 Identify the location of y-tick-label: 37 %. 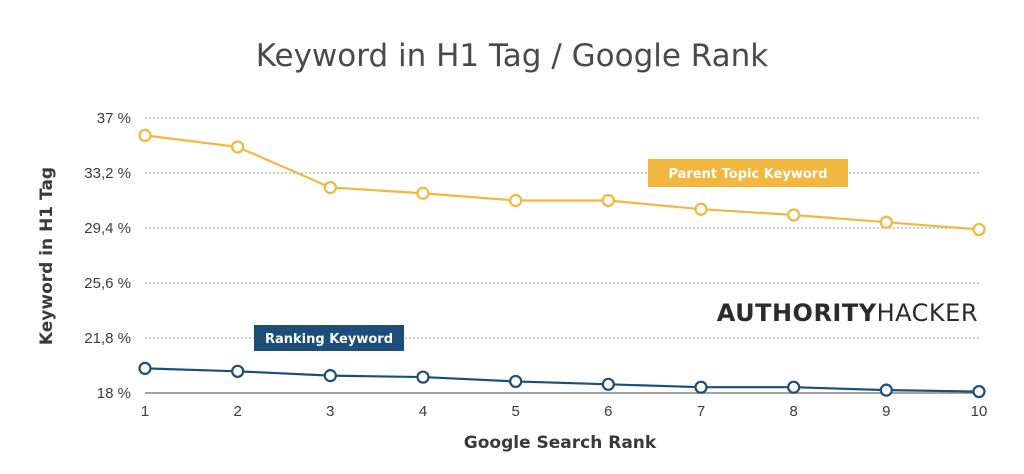
(114, 118).